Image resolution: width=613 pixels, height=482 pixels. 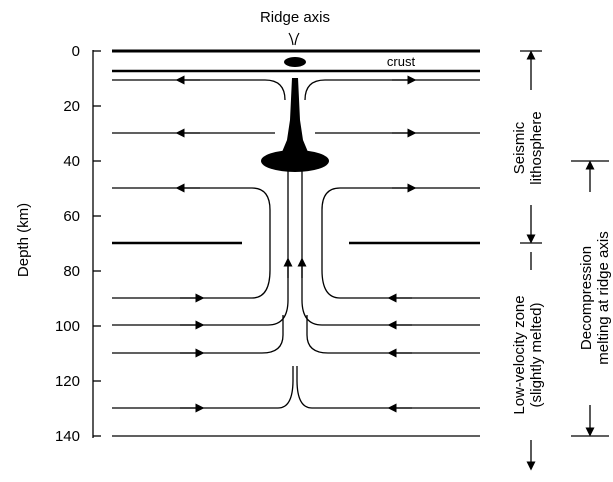 What do you see at coordinates (71, 161) in the screenshot?
I see `tick-label-40: 40` at bounding box center [71, 161].